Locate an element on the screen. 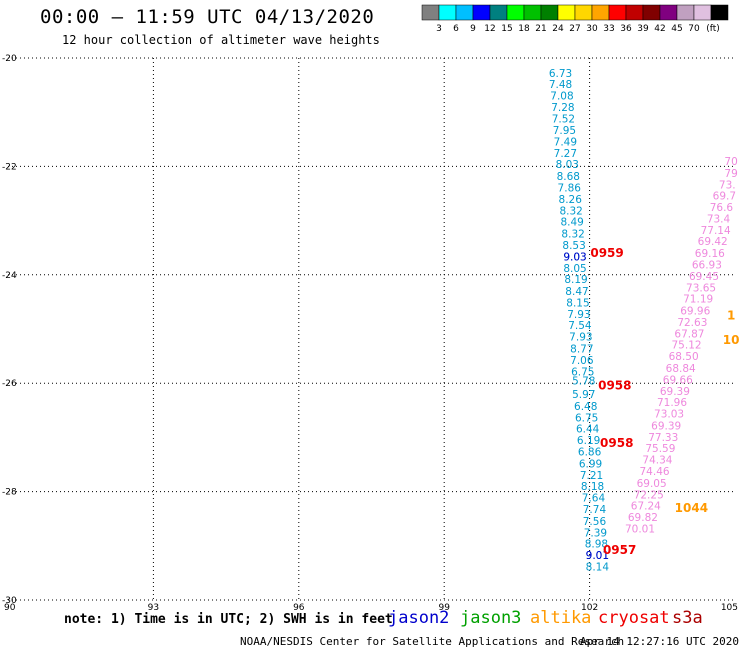 This screenshot has height=650, width=740. point-altika: 1 is located at coordinates (731, 315).